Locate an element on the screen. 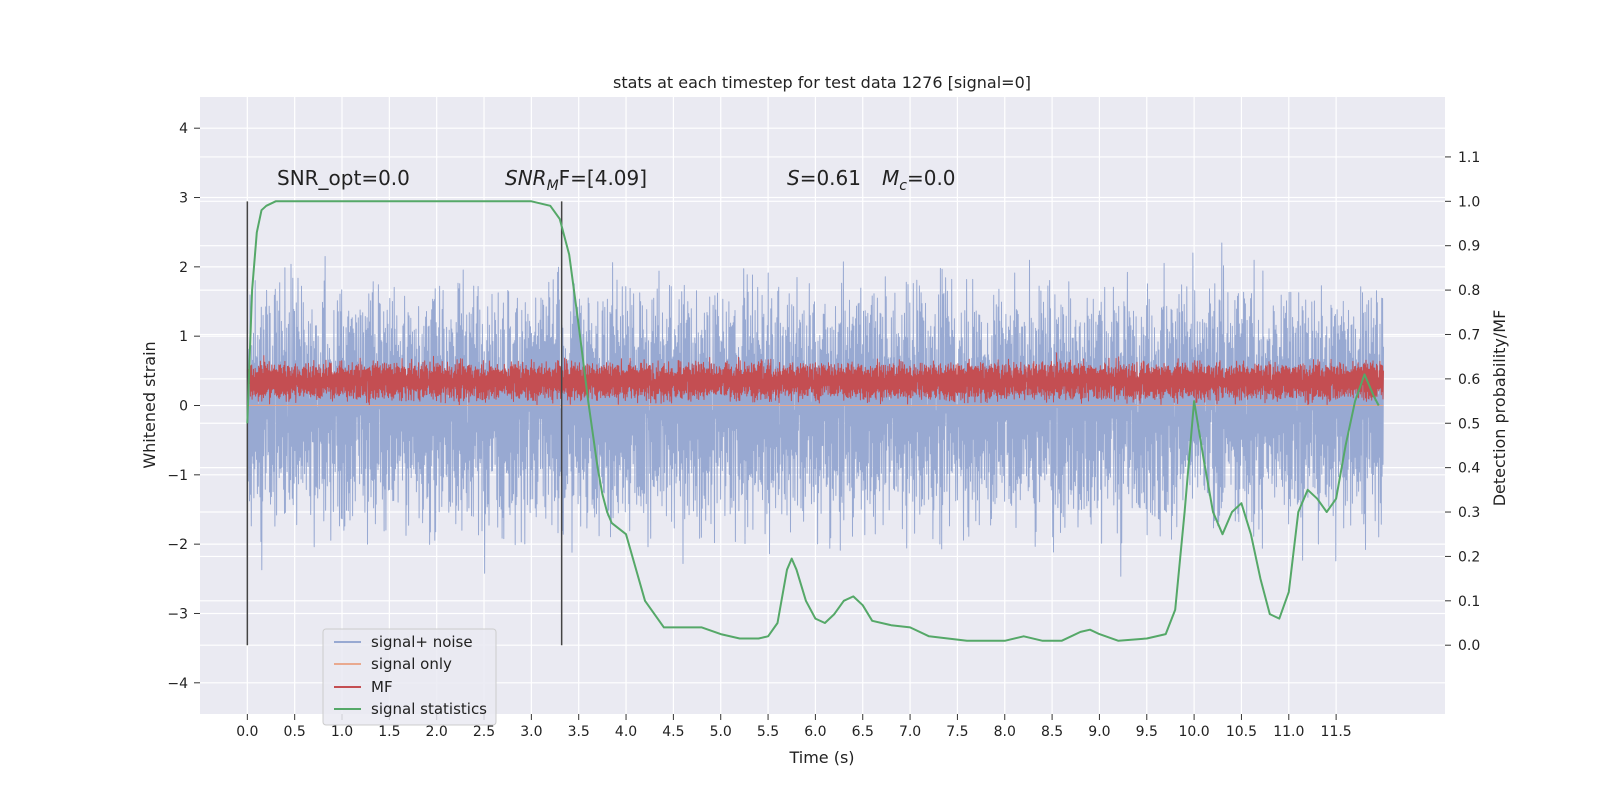 This screenshot has width=1600, height=800. y-axis-ticks: 4 3 2 1 0 −1 −2 −3 −4 is located at coordinates (183, 406).